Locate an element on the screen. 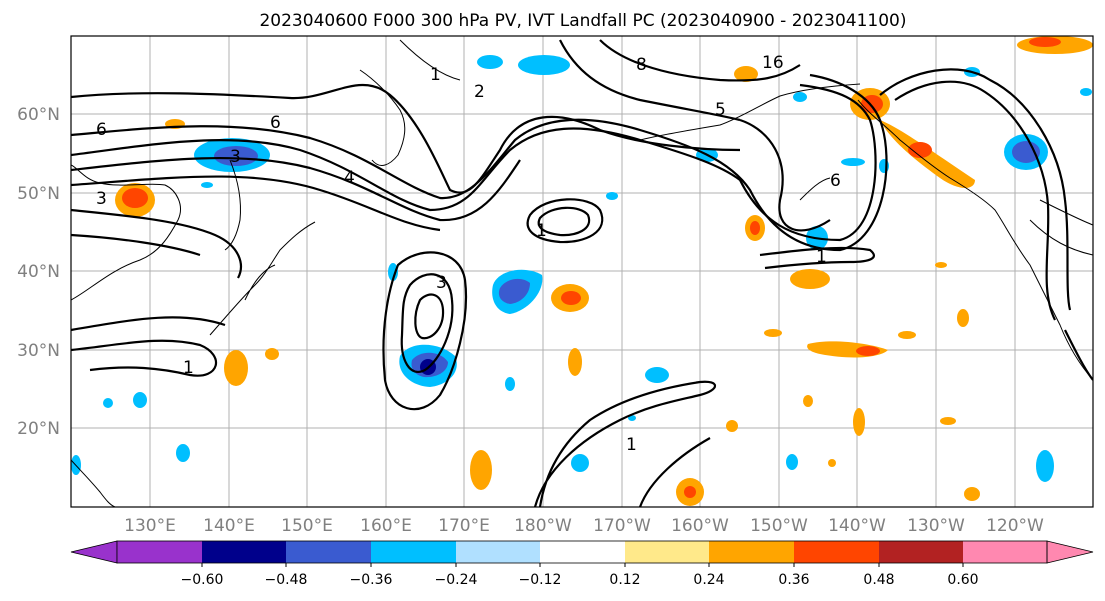 The width and height of the screenshot is (1105, 601). colorbar-tick-label: −0.24 is located at coordinates (456, 580).